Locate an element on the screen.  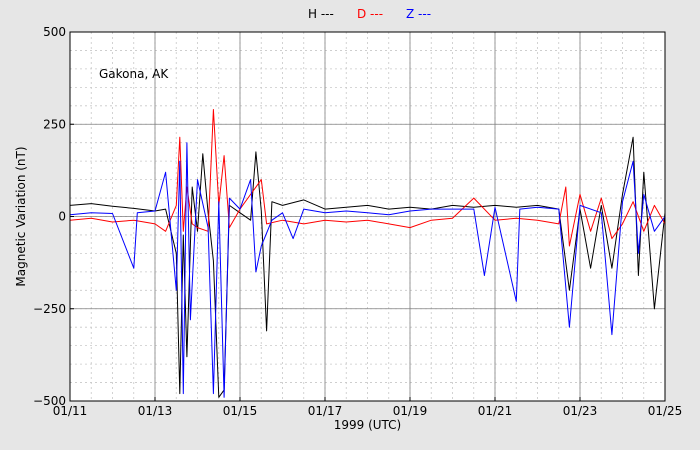
legend-entry-d: D --- is located at coordinates (370, 14).